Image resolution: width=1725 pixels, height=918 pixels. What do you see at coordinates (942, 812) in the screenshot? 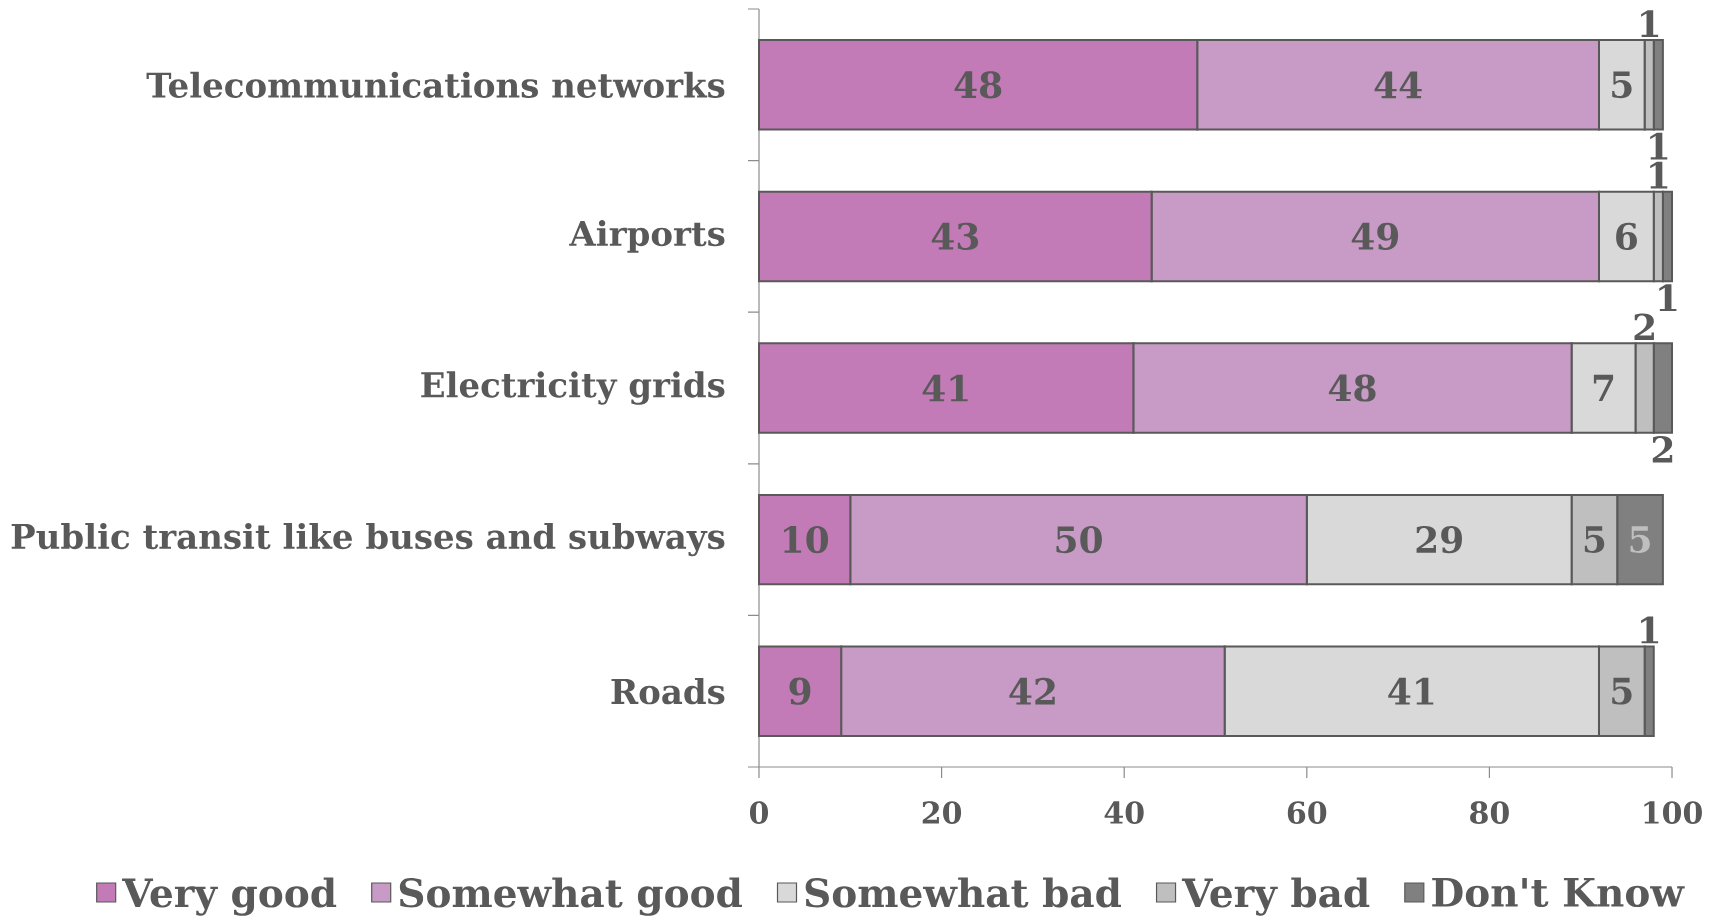
I see `x-tick-label: 20` at bounding box center [942, 812].